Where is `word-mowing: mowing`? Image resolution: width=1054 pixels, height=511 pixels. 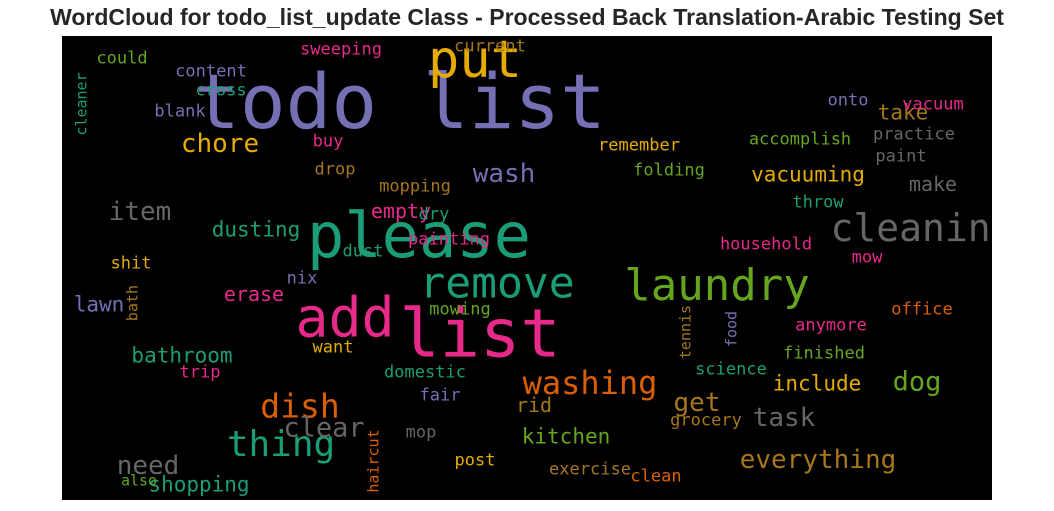 word-mowing: mowing is located at coordinates (460, 309).